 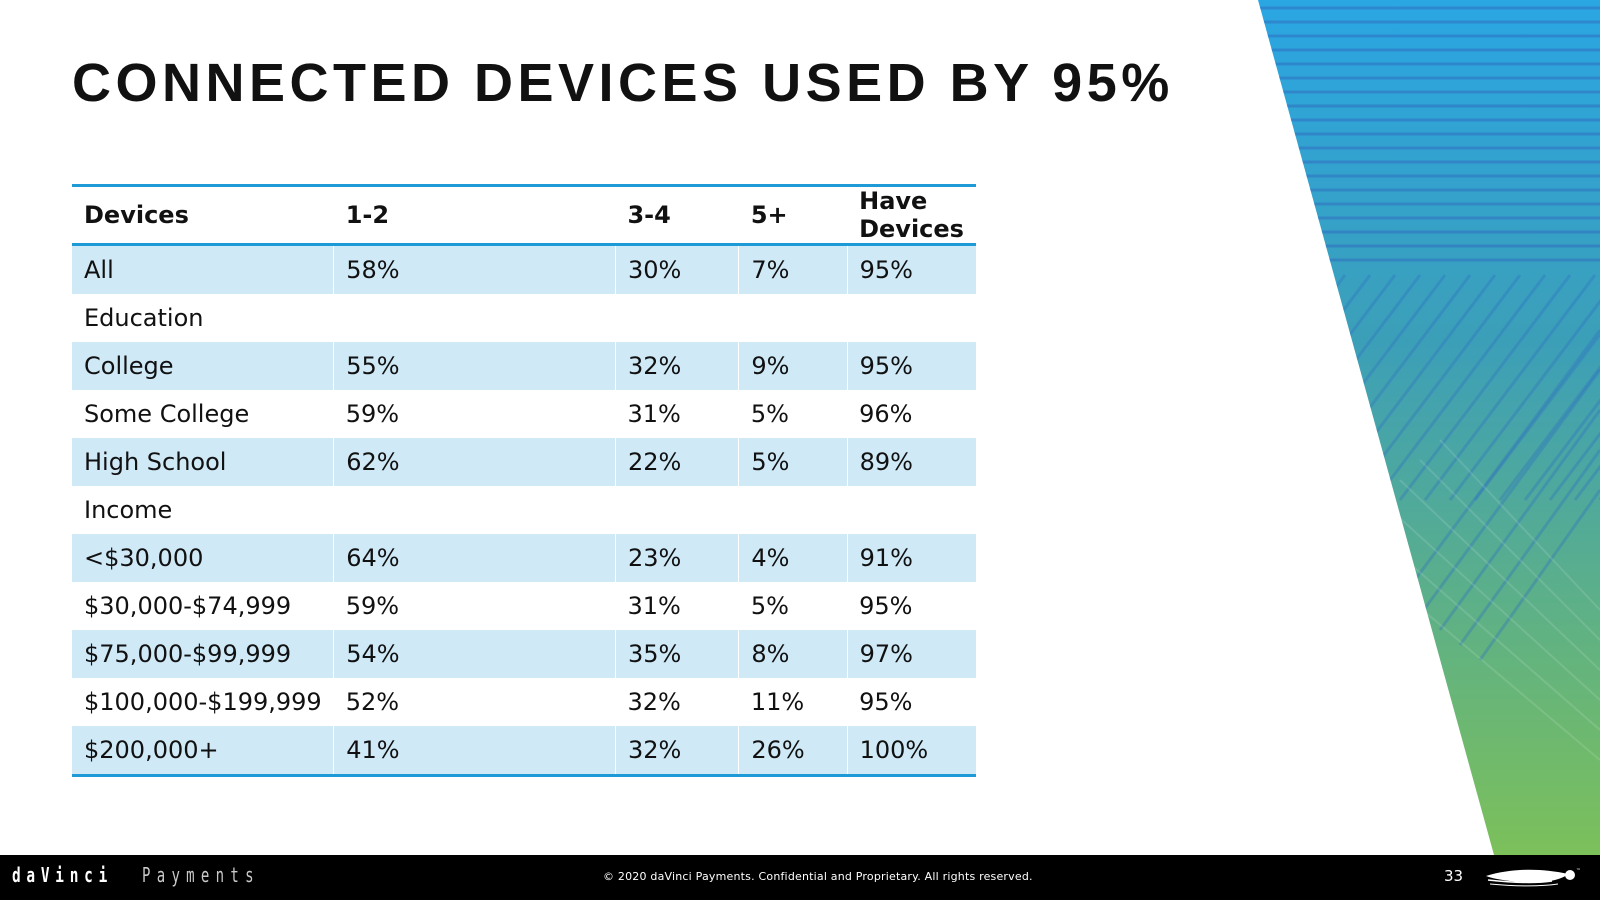 I want to click on table-header-row: Devices 1-2 3-4 5+ Have Devices, so click(x=524, y=215).